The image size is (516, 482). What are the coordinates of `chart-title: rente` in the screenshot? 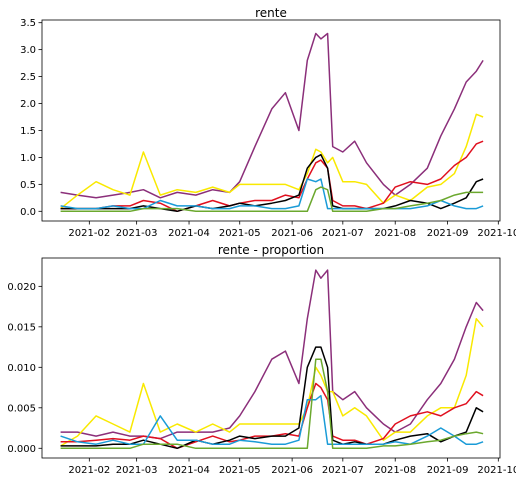 It's located at (271, 13).